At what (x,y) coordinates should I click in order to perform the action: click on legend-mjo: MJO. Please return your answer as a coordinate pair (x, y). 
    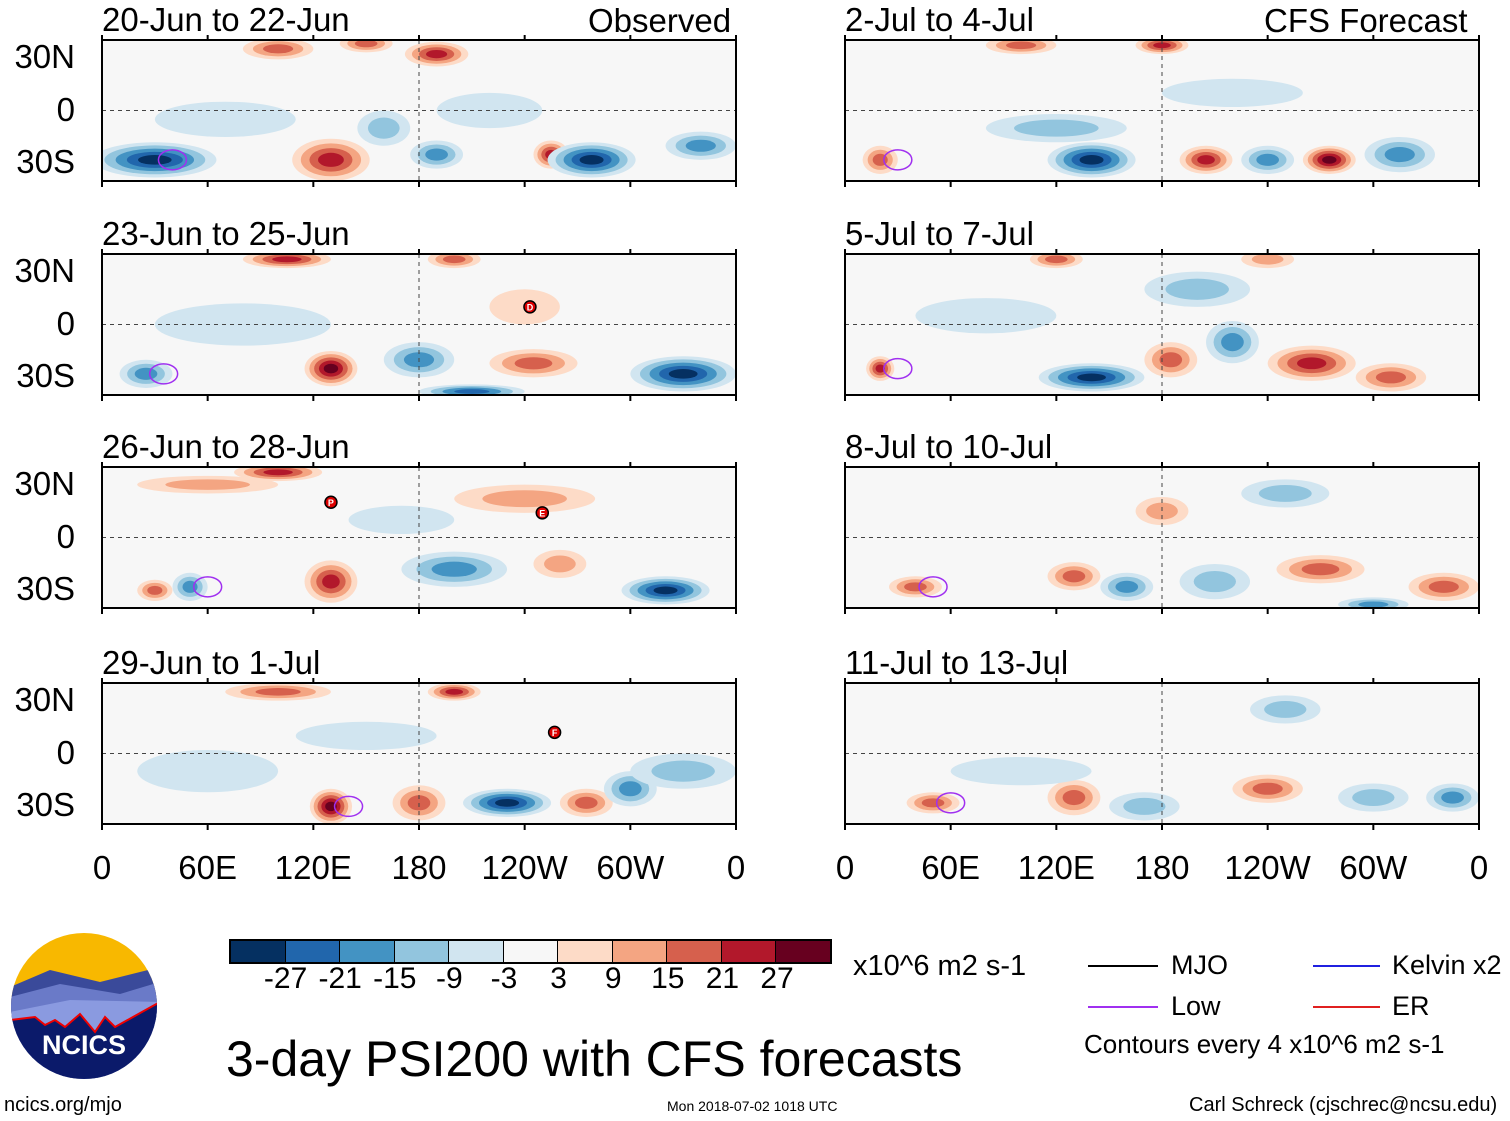
    Looking at the image, I should click on (1199, 965).